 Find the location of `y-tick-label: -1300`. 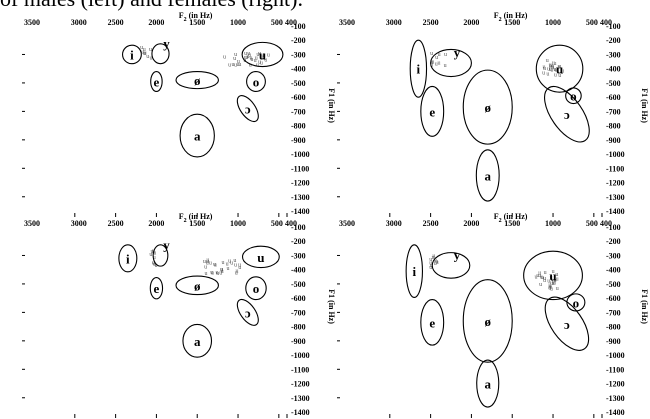

y-tick-label: -1300 is located at coordinates (300, 197).